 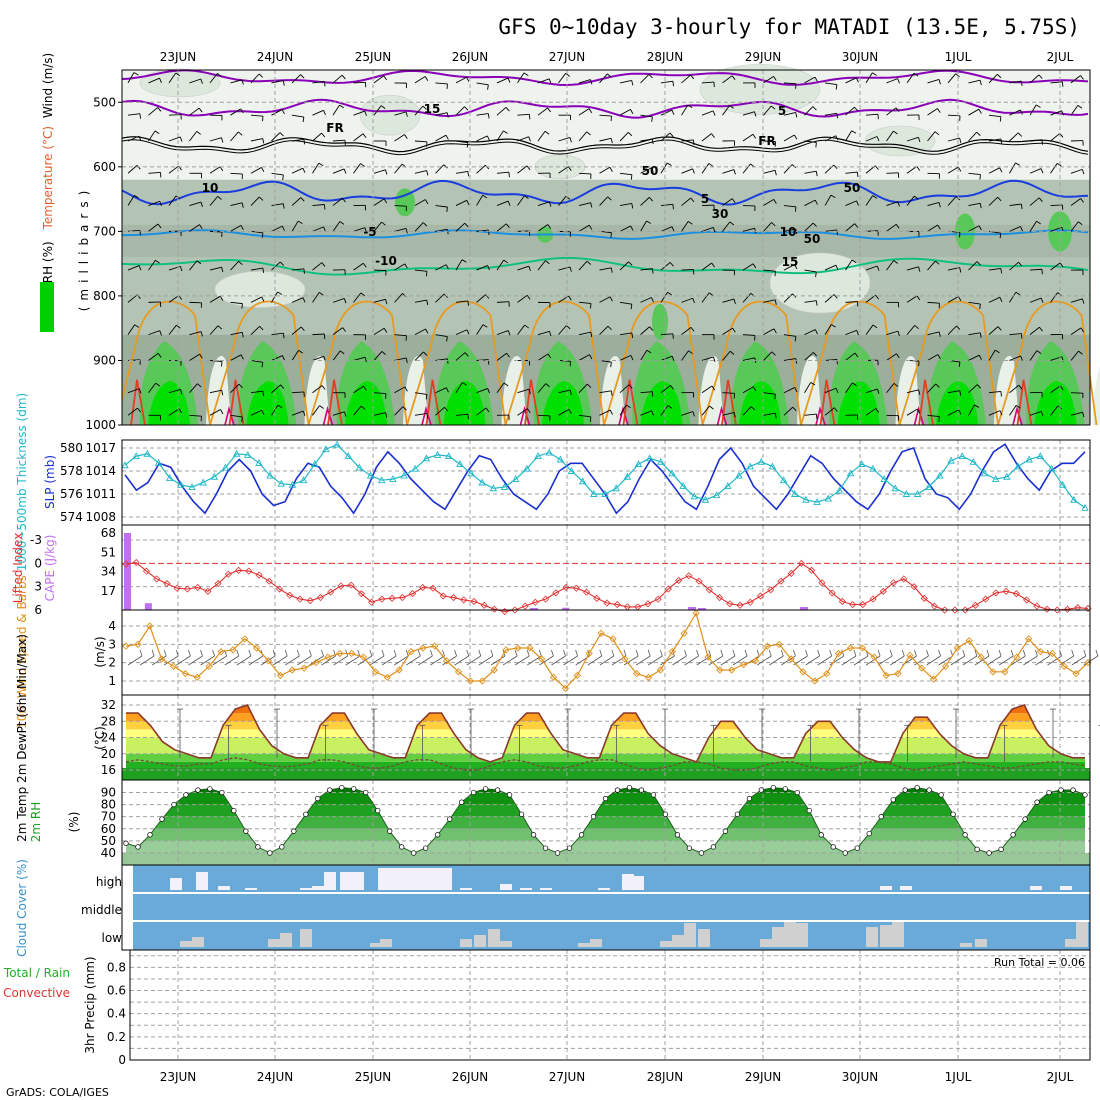 What do you see at coordinates (275, 57) in the screenshot?
I see `top-date-24JUN: 24JUN` at bounding box center [275, 57].